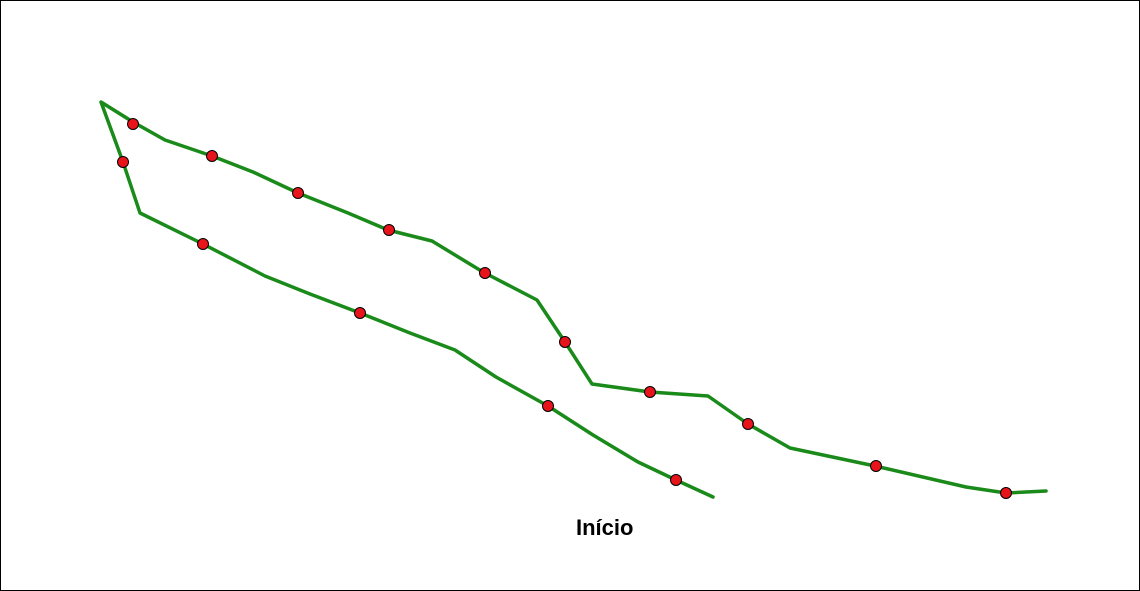 The height and width of the screenshot is (591, 1140). Describe the element at coordinates (604, 527) in the screenshot. I see `start-label: Início` at that location.